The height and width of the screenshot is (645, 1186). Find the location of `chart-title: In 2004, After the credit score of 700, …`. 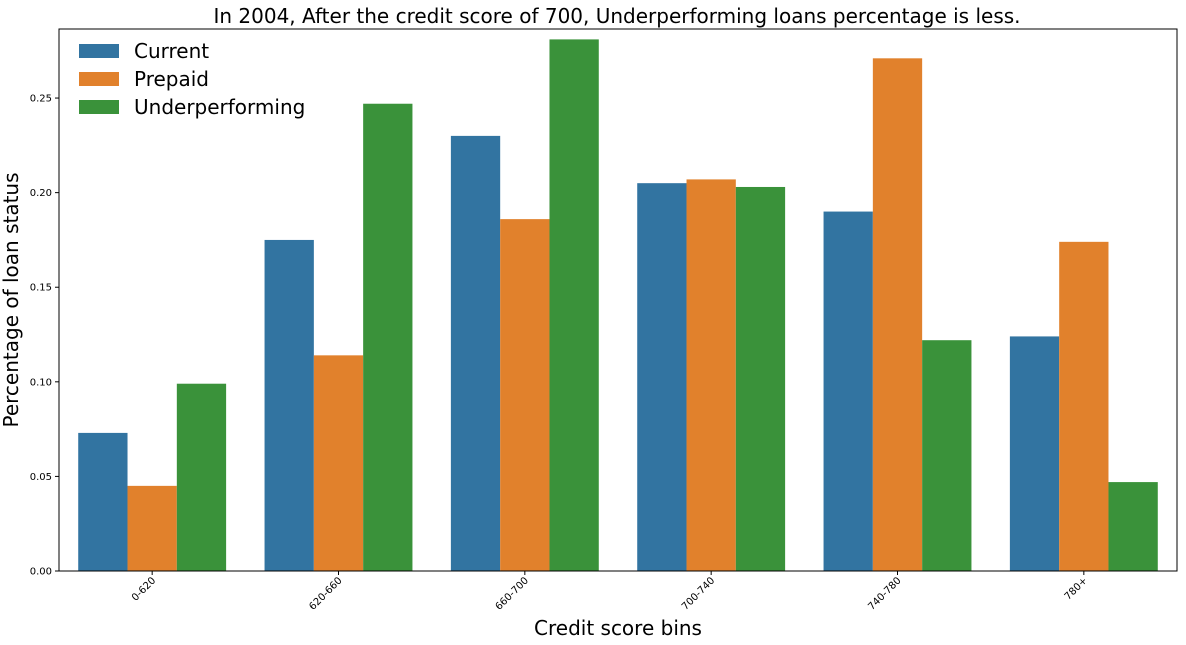

chart-title: In 2004, After the credit score of 700, … is located at coordinates (616, 16).